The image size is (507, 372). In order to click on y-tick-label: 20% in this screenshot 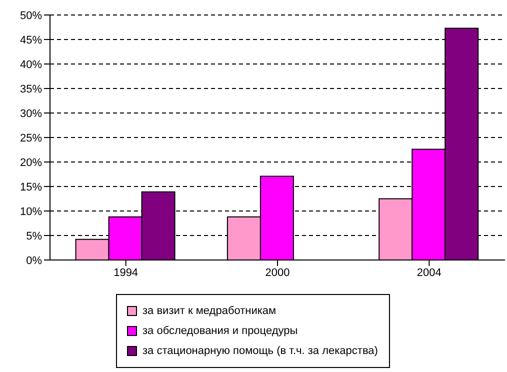, I will do `click(31, 162)`.